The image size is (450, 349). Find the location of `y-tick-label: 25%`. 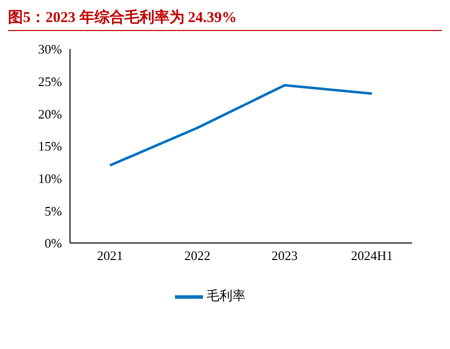

y-tick-label: 25% is located at coordinates (50, 81).